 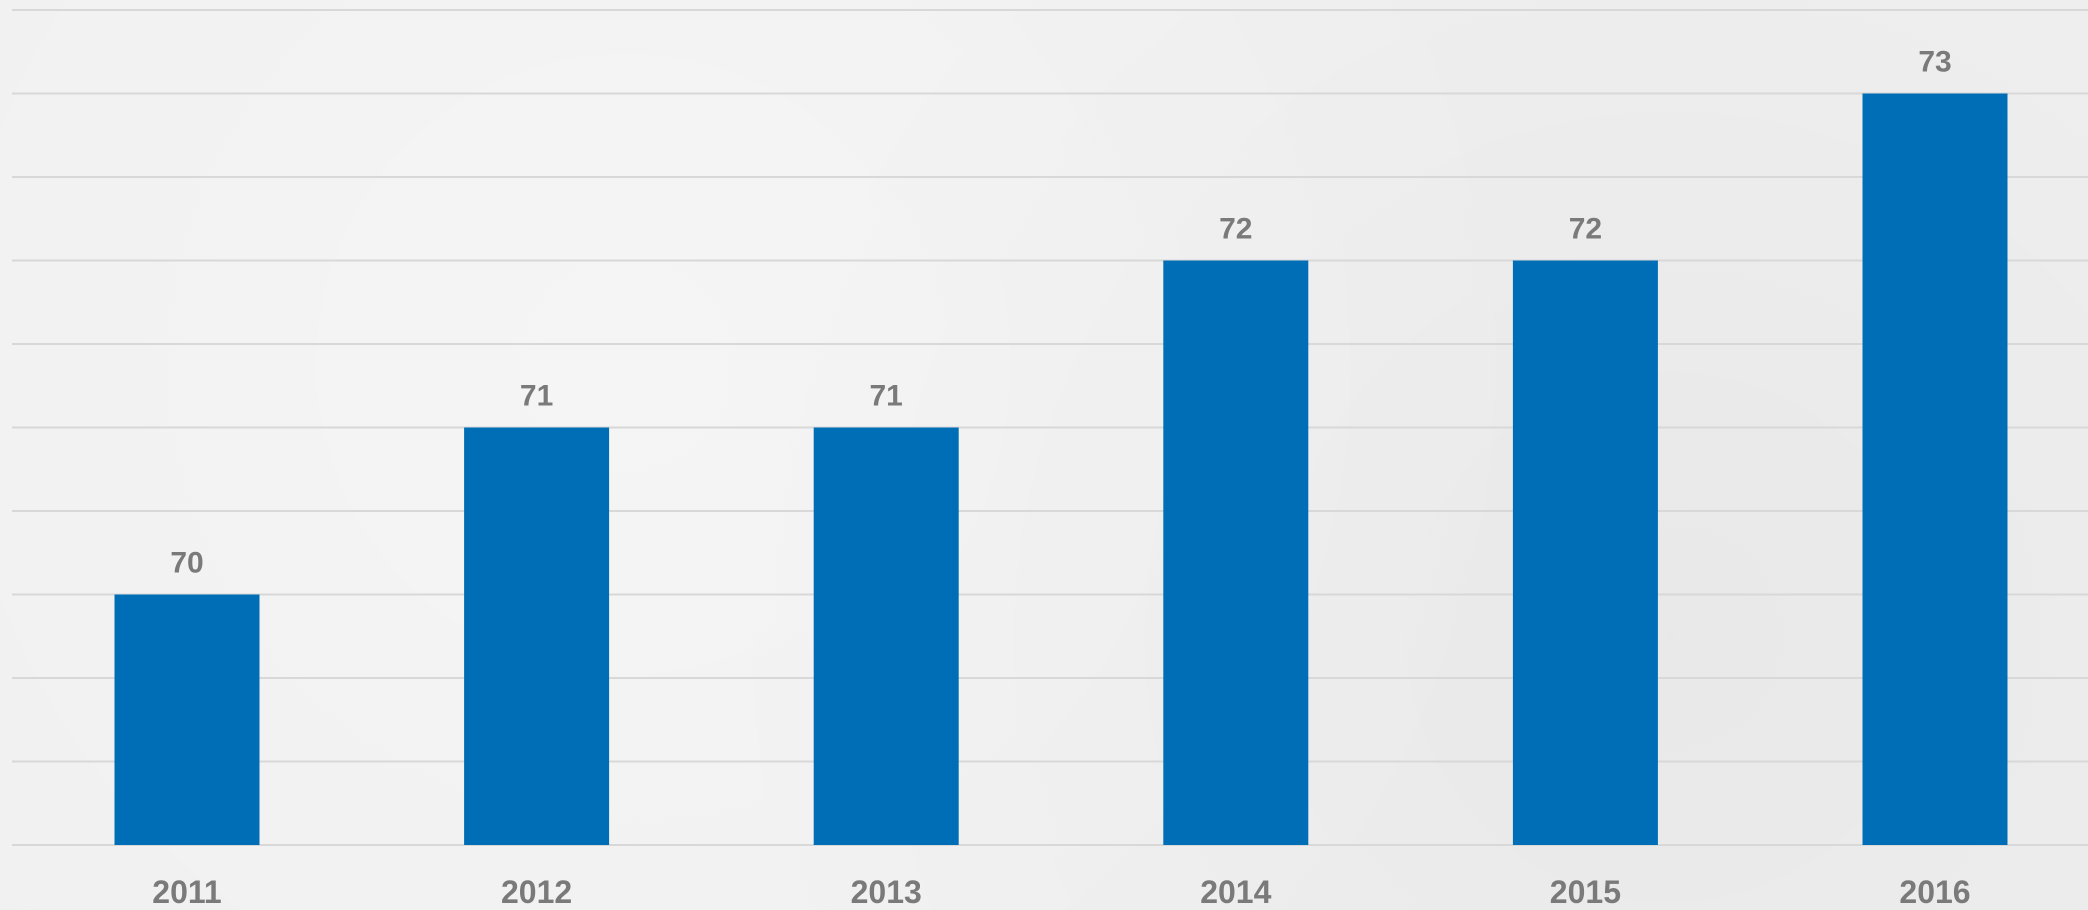 What do you see at coordinates (187, 719) in the screenshot?
I see `bar-2011` at bounding box center [187, 719].